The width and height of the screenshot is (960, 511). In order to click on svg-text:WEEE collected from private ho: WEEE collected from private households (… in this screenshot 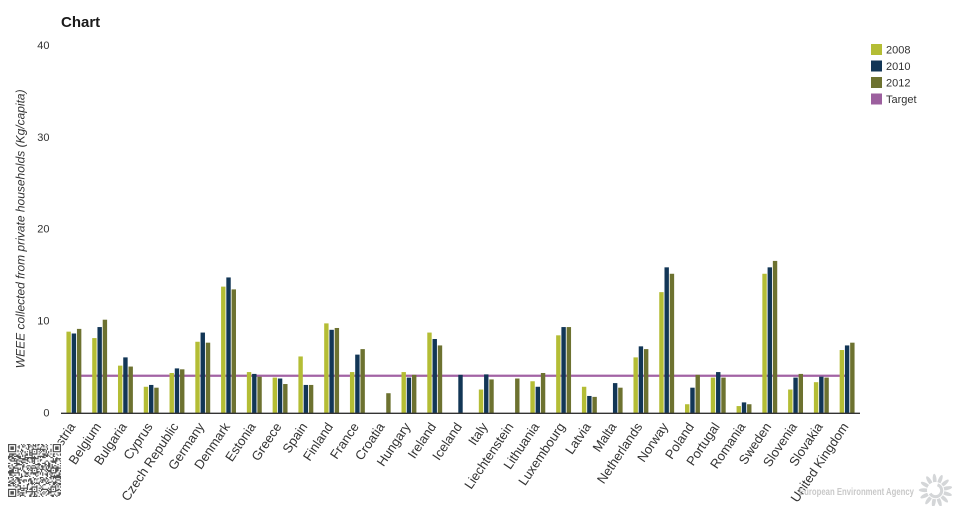, I will do `click(21, 228)`.